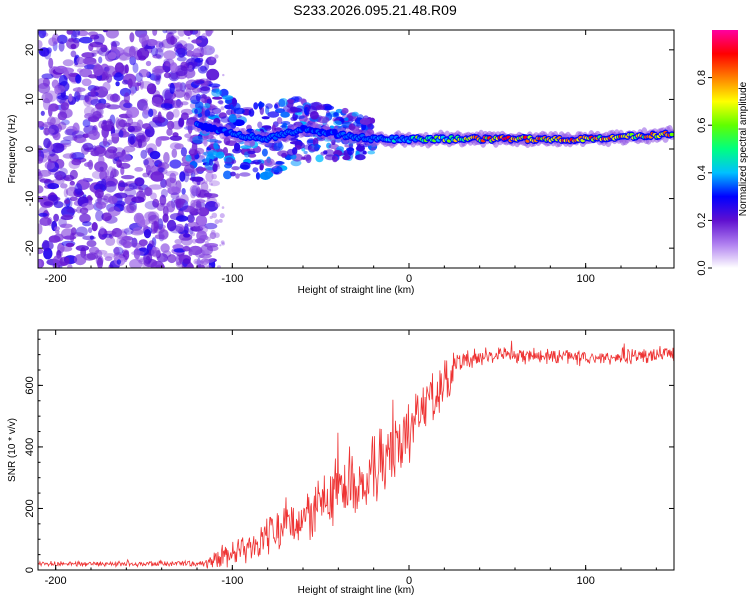  What do you see at coordinates (702, 172) in the screenshot?
I see `colorbar-tick-label: 0.4` at bounding box center [702, 172].